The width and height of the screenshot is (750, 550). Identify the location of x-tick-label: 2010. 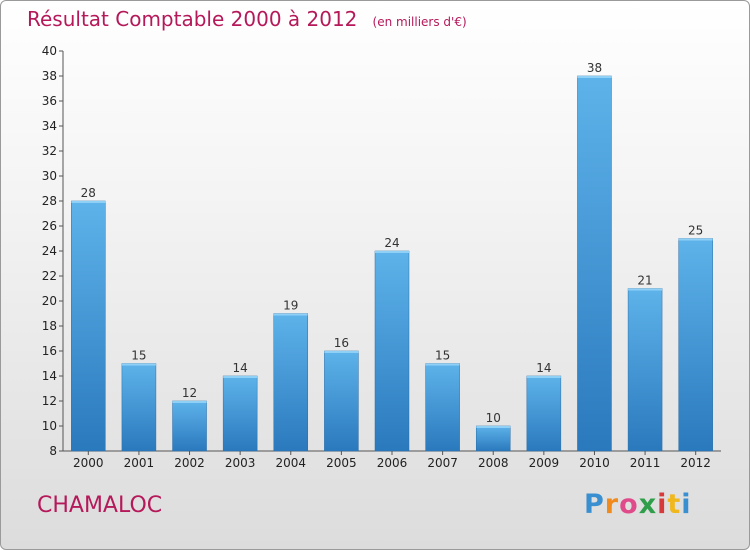
(594, 463).